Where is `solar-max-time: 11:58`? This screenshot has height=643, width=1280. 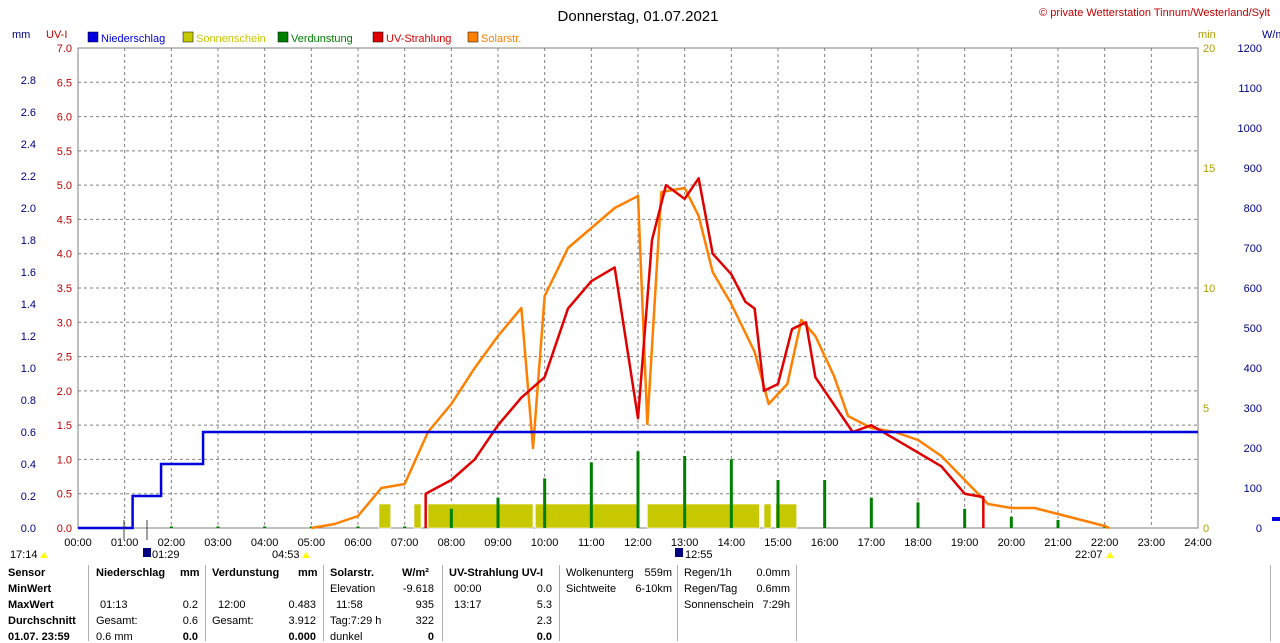
solar-max-time: 11:58 is located at coordinates (349, 605).